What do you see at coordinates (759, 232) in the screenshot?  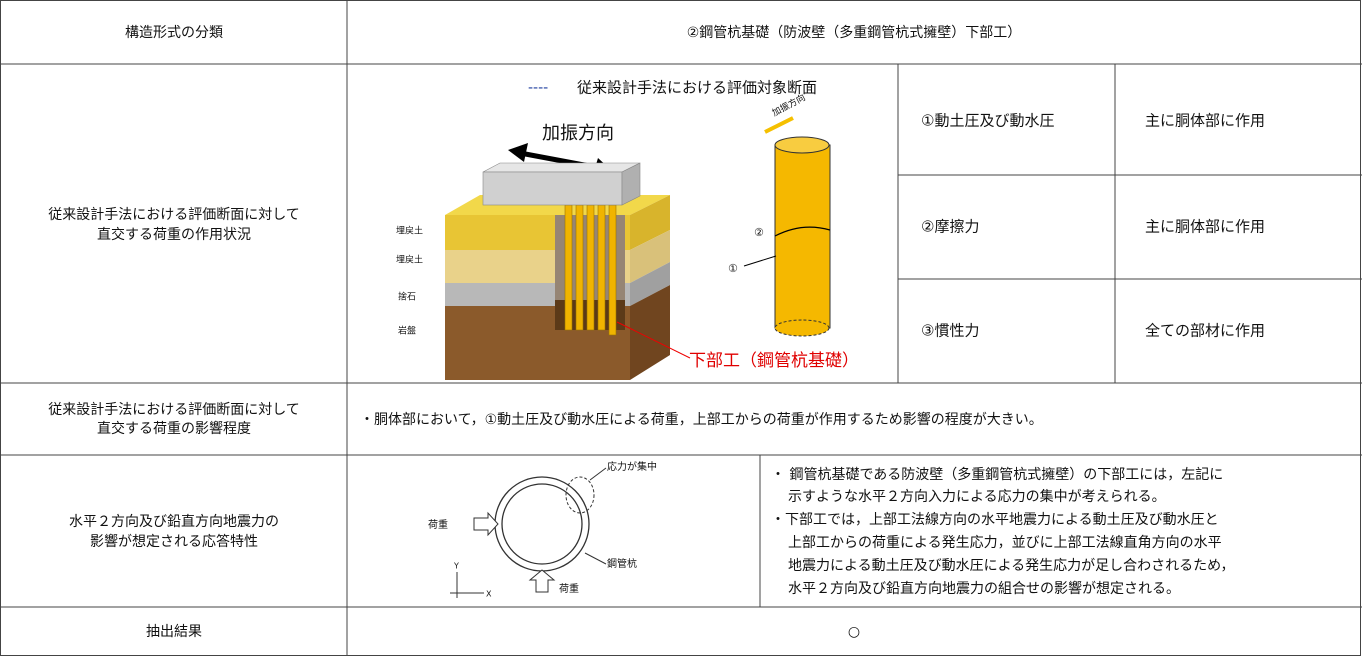 I see `marker-label: ②` at bounding box center [759, 232].